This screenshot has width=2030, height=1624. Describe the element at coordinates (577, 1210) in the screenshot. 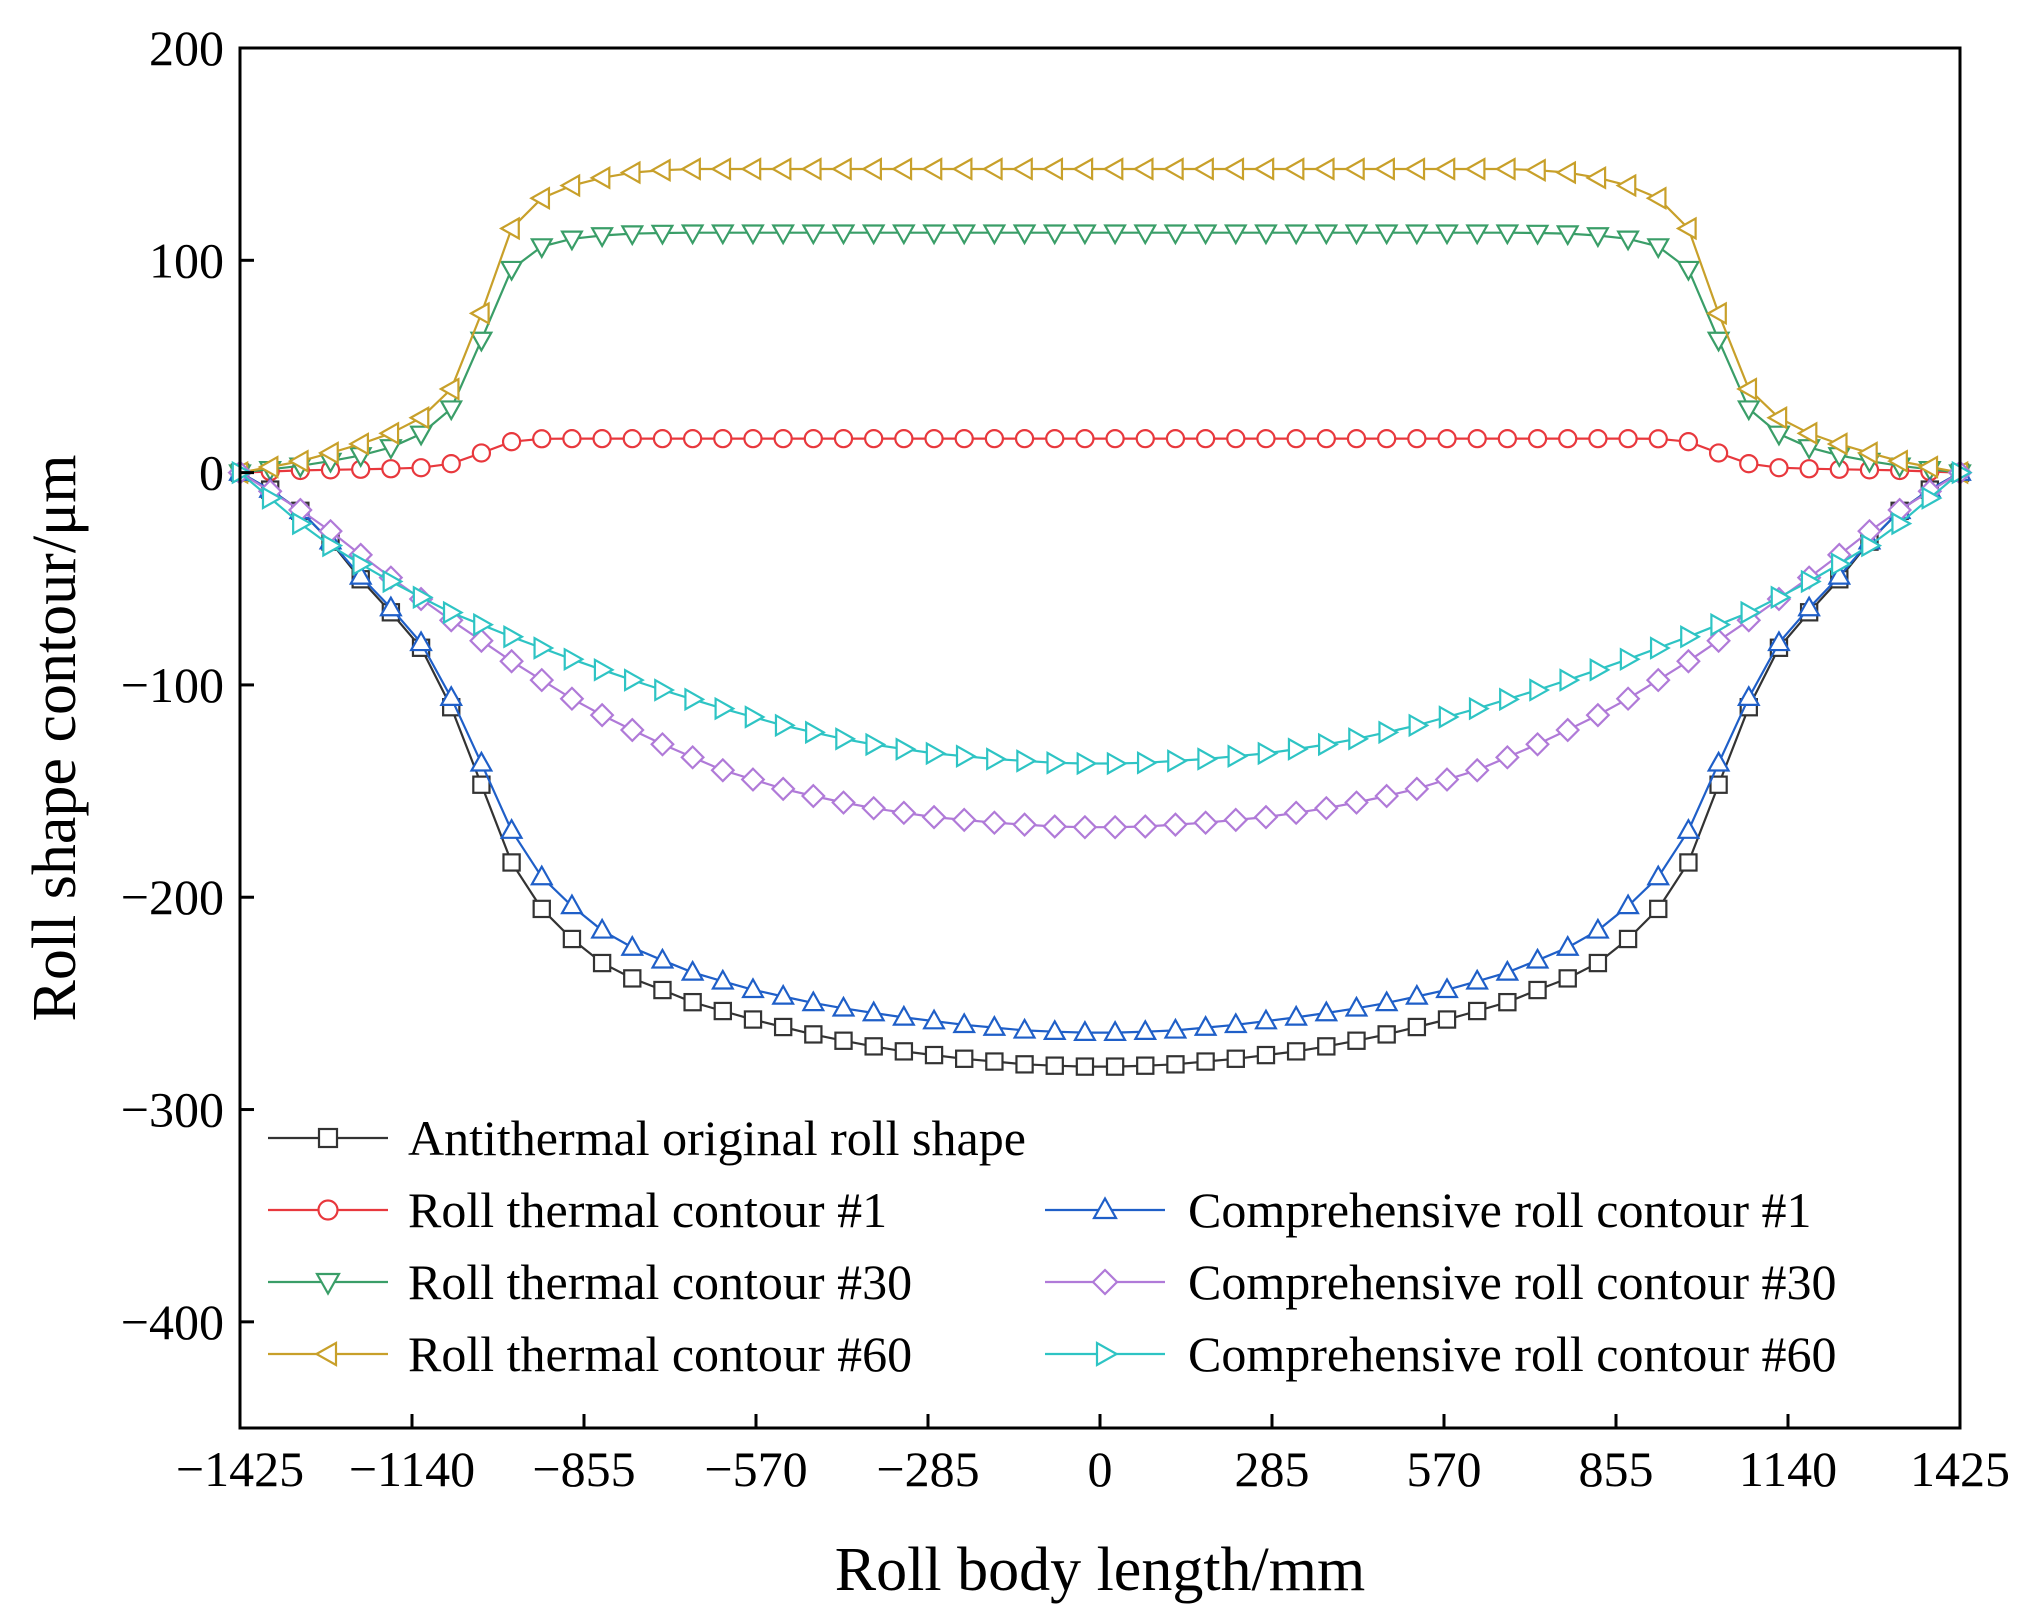

I see `legend-item: Roll thermal contour #1` at that location.